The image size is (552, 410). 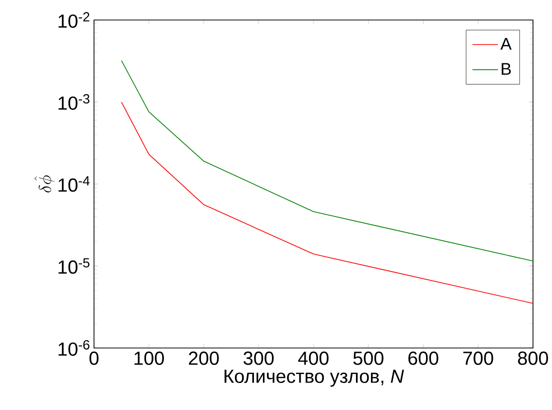 I want to click on x-tick-label: 800, so click(x=533, y=358).